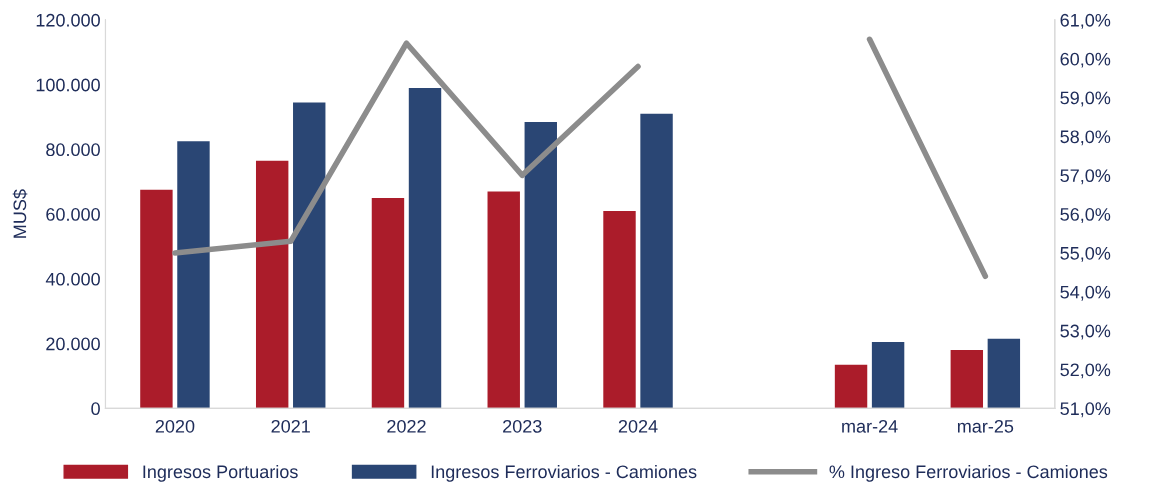 The width and height of the screenshot is (1172, 498). I want to click on y-tick-label: 80.000, so click(73, 150).